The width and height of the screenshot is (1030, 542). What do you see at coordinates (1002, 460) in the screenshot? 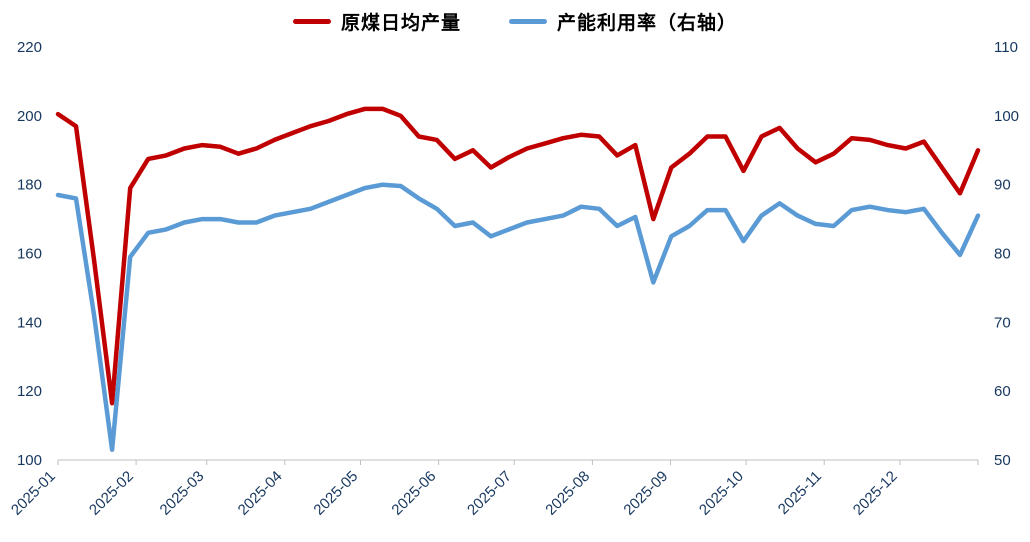
I see `right-axis-tick-label: 50` at bounding box center [1002, 460].